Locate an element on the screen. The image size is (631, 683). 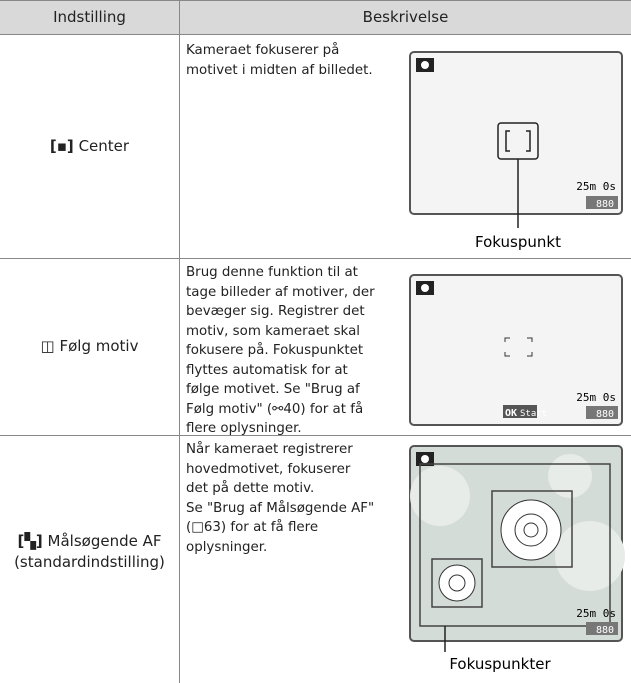
caption: Fokuspunkter is located at coordinates (500, 664).